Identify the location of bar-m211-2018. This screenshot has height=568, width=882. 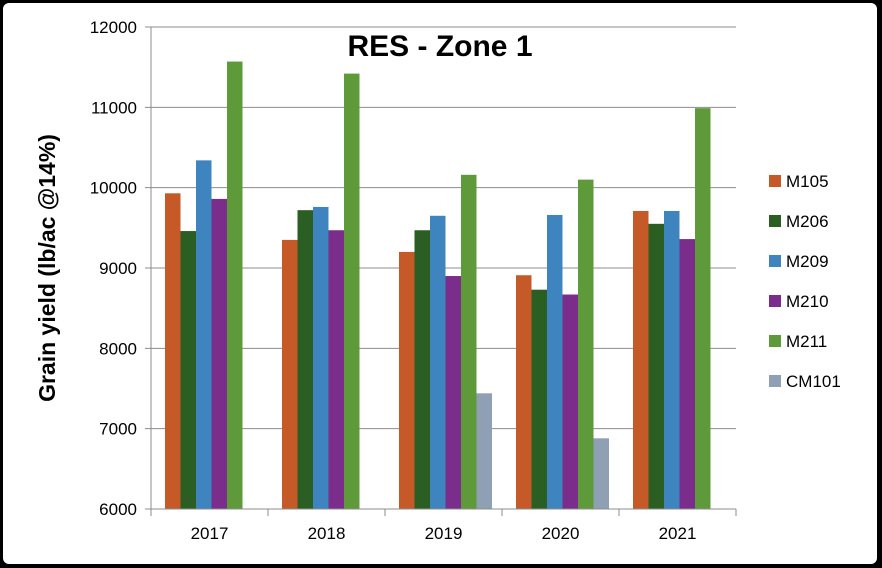
(352, 291).